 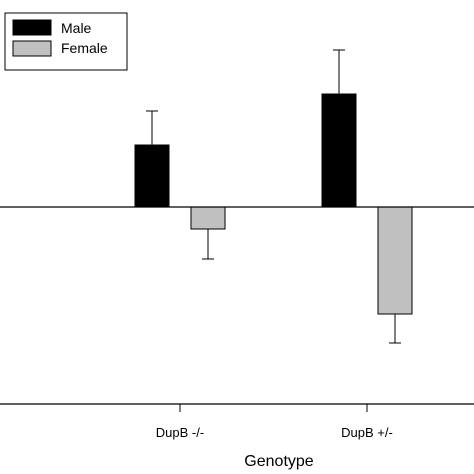 What do you see at coordinates (32, 27) in the screenshot?
I see `legend-swatch-male` at bounding box center [32, 27].